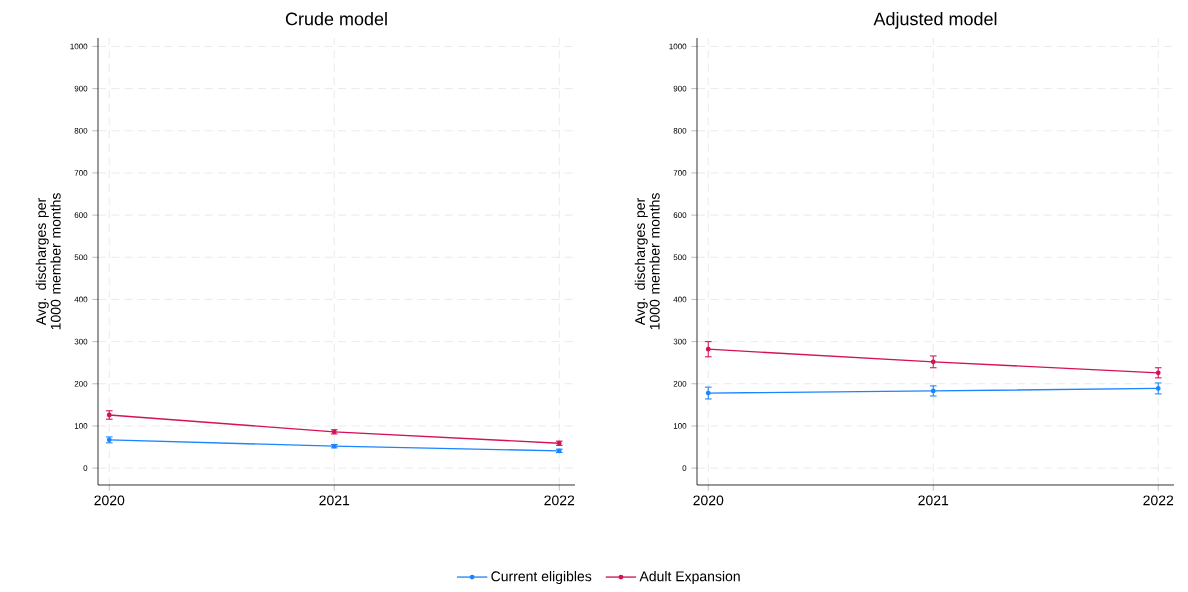 The image size is (1188, 592). What do you see at coordinates (689, 578) in the screenshot?
I see `legend-label: Adult Expansion` at bounding box center [689, 578].